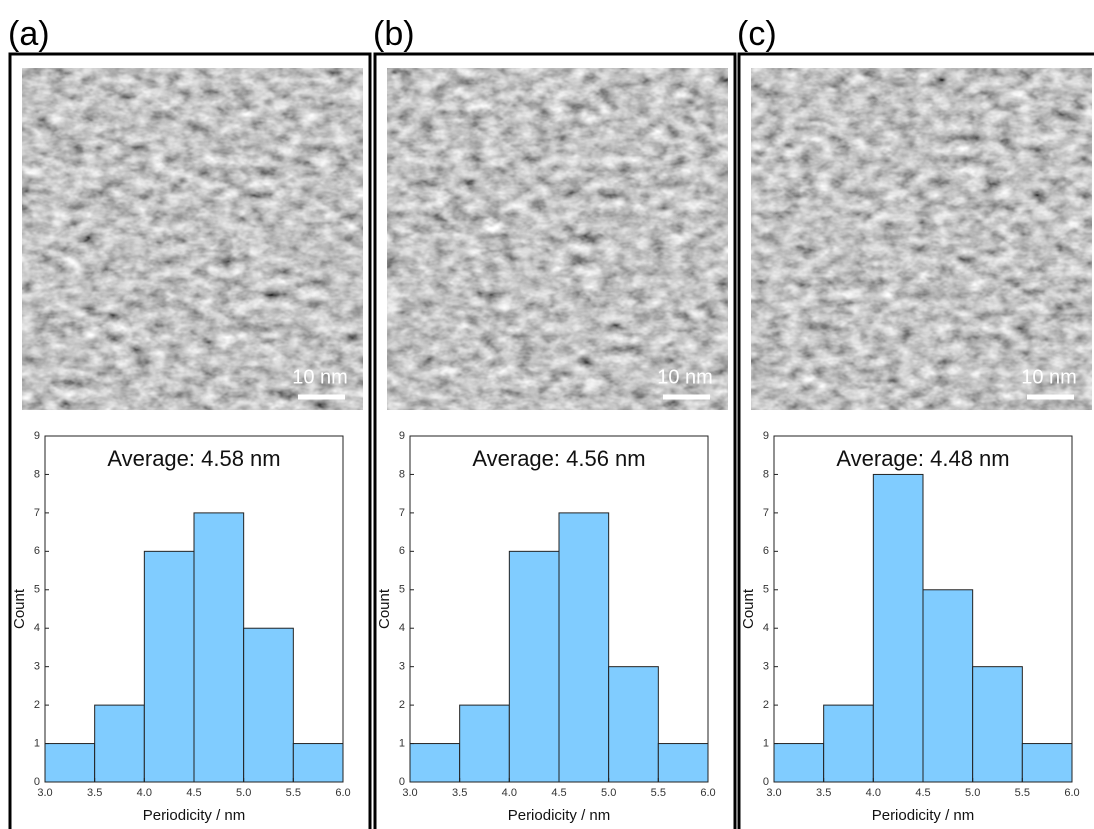  What do you see at coordinates (757, 34) in the screenshot?
I see `panel-label: (c)` at bounding box center [757, 34].